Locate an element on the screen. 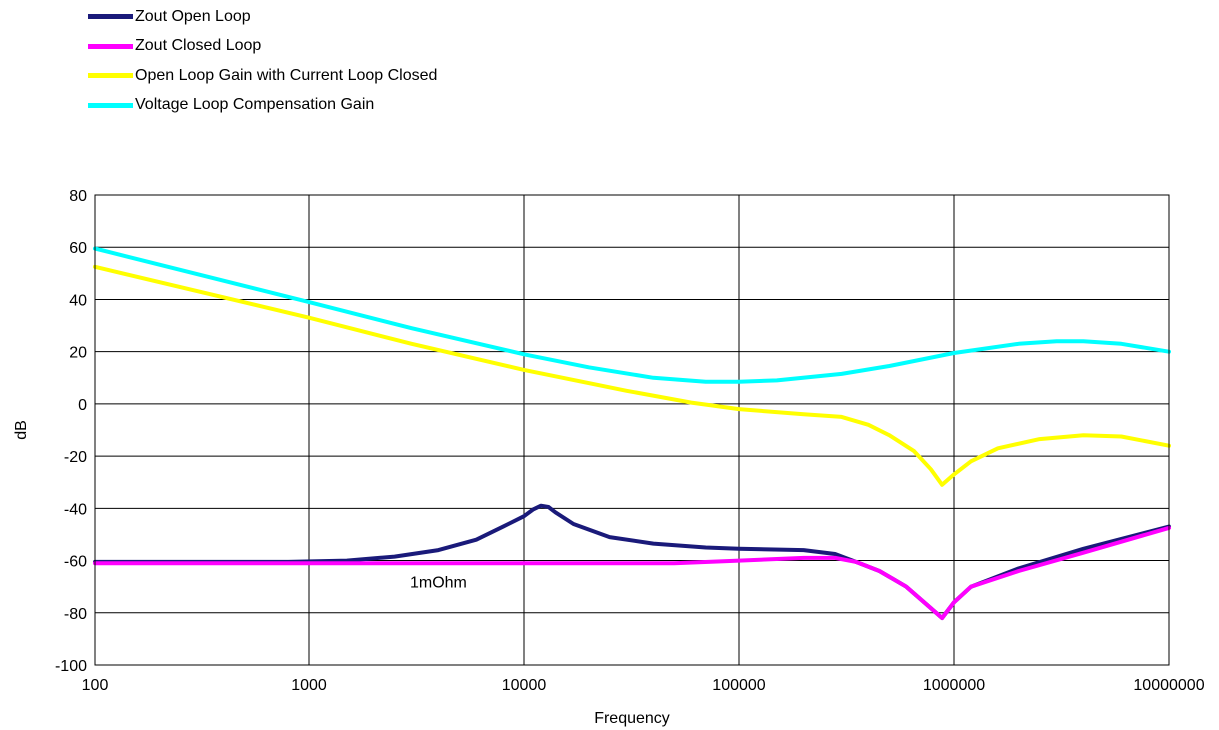 Image resolution: width=1219 pixels, height=730 pixels. legend-label: Open Loop Gain with Current Loop Closed is located at coordinates (286, 75).